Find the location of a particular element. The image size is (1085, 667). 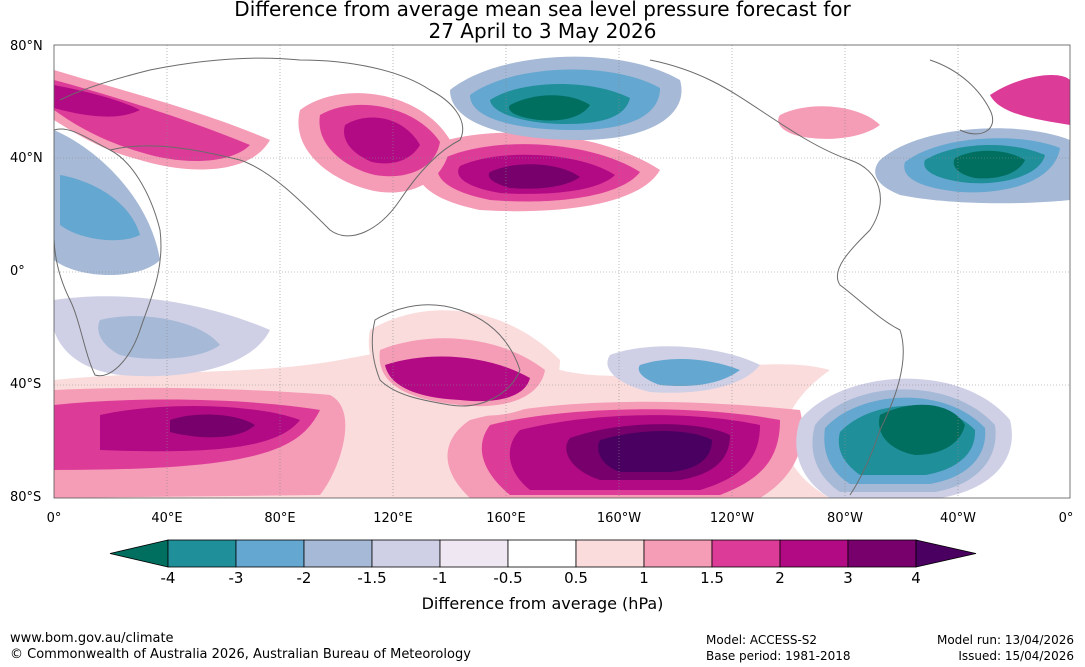

colorbar-tick: 4 is located at coordinates (916, 578).